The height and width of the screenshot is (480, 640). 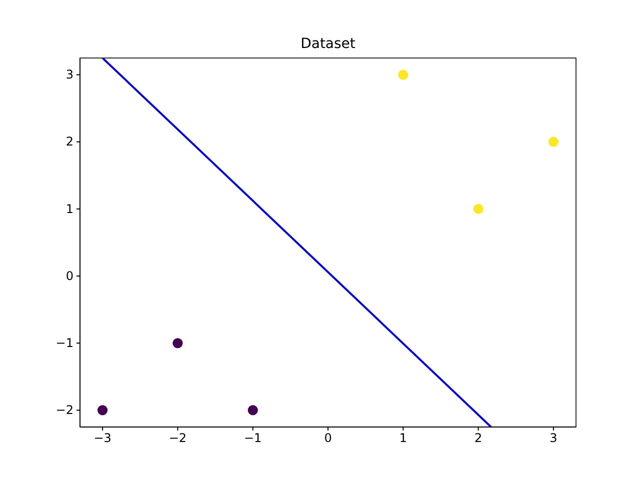 What do you see at coordinates (177, 438) in the screenshot?
I see `x-tick-label: −2` at bounding box center [177, 438].